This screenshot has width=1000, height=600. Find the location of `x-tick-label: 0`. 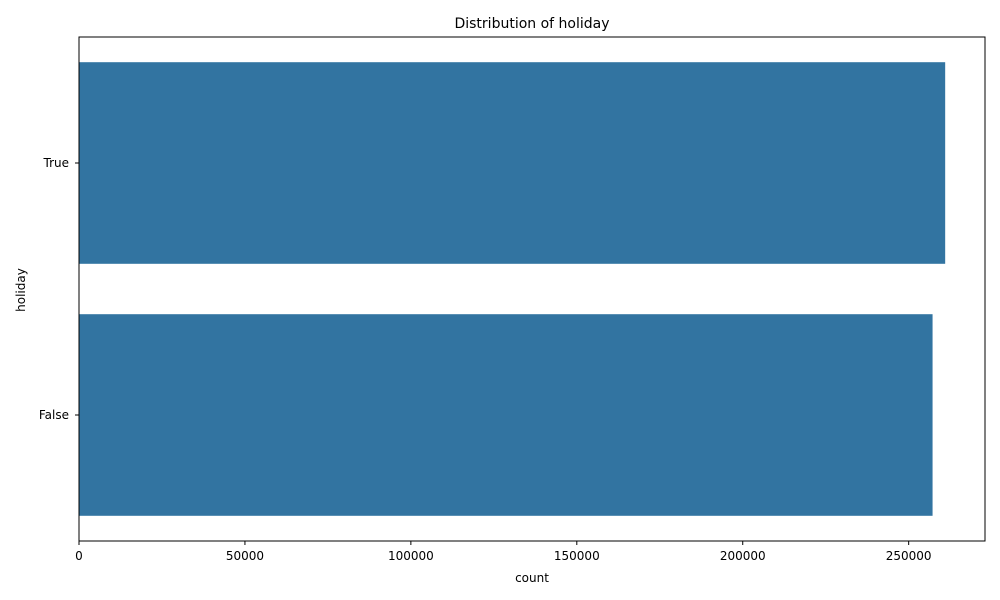

x-tick-label: 0 is located at coordinates (79, 556).